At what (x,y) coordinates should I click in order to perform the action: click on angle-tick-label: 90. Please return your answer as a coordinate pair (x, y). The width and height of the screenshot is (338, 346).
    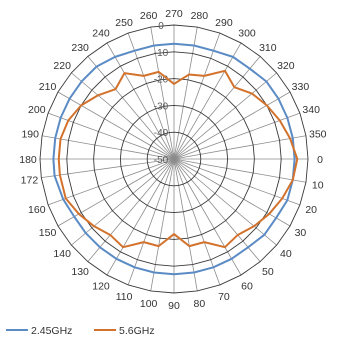
    Looking at the image, I should click on (174, 306).